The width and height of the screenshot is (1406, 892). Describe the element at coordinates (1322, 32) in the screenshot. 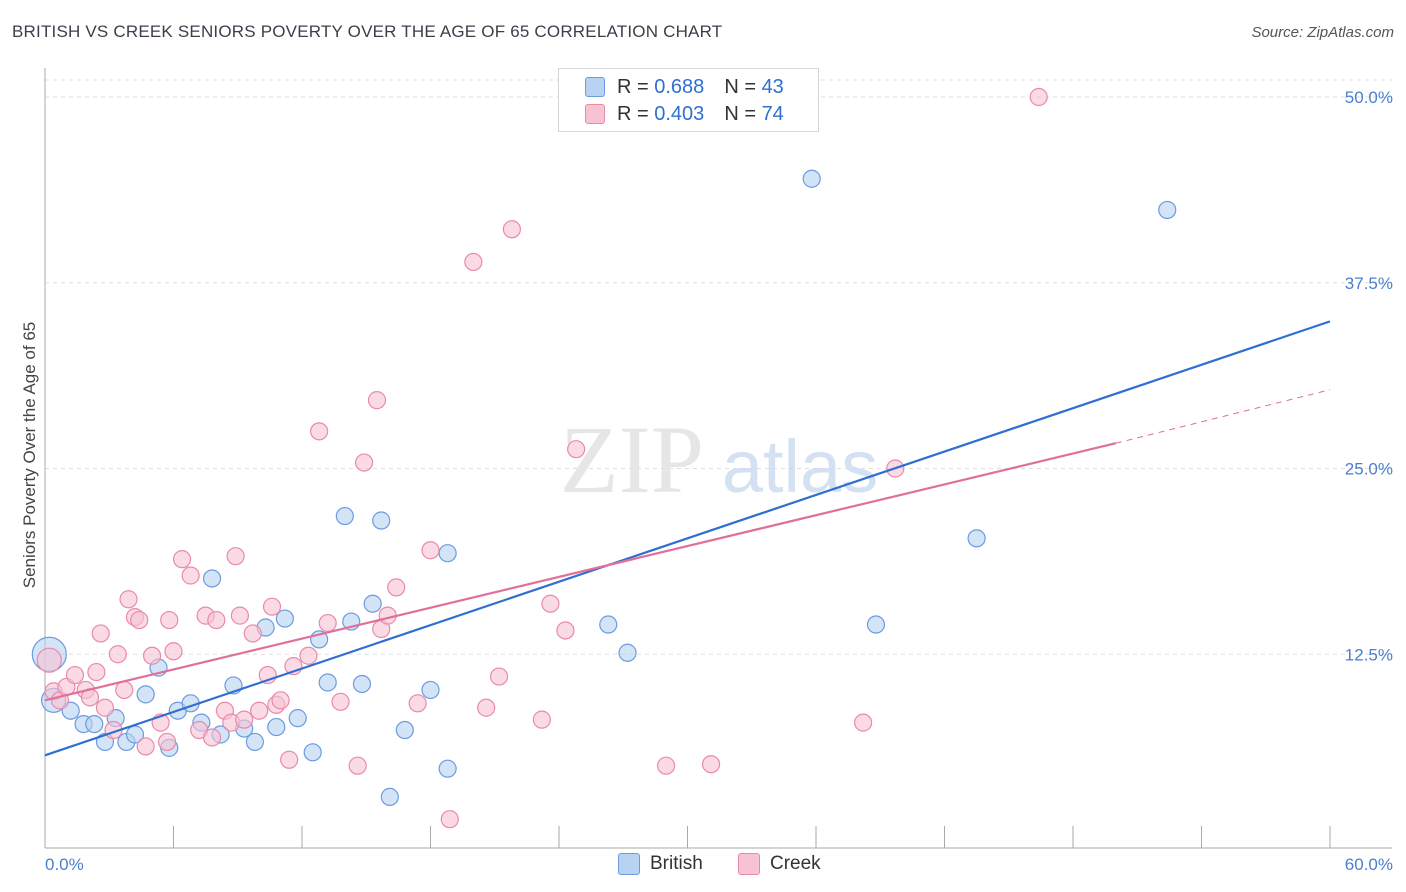

I see `source-label: Source: ZipAtlas.com` at that location.